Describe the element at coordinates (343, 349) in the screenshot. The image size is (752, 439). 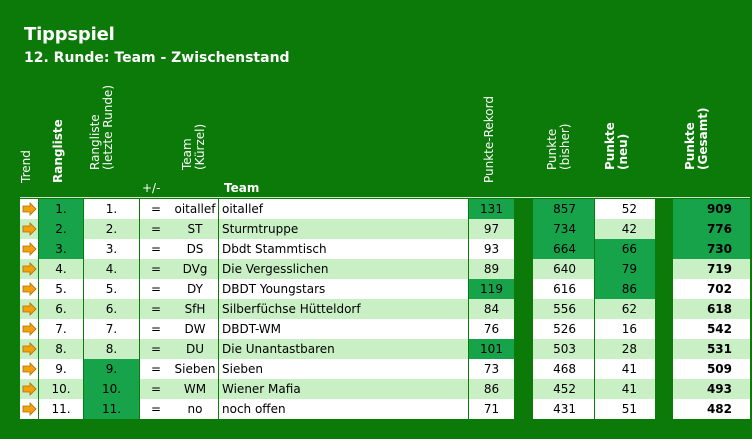
I see `team-name-cell: Die Unantastbaren` at that location.